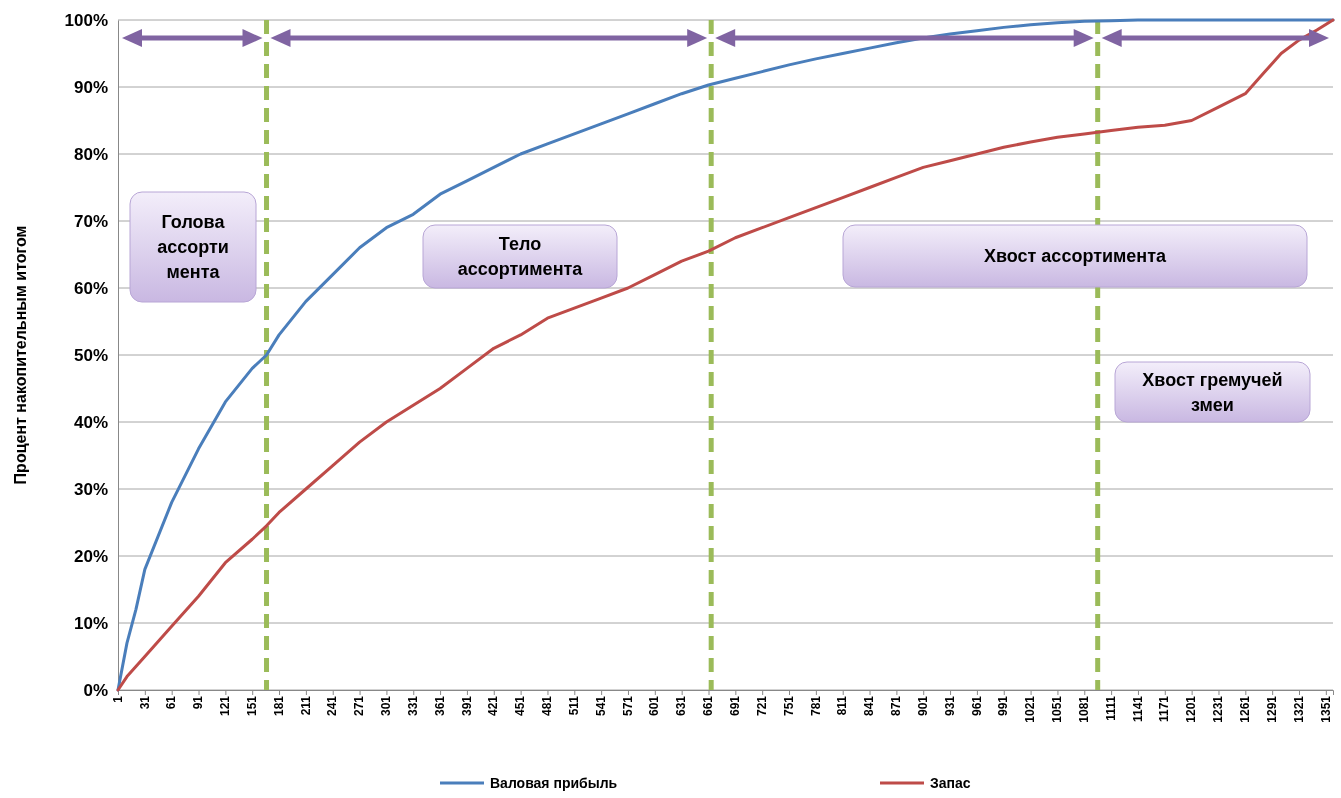  Describe the element at coordinates (815, 706) in the screenshot. I see `x-tick-label: 781` at that location.